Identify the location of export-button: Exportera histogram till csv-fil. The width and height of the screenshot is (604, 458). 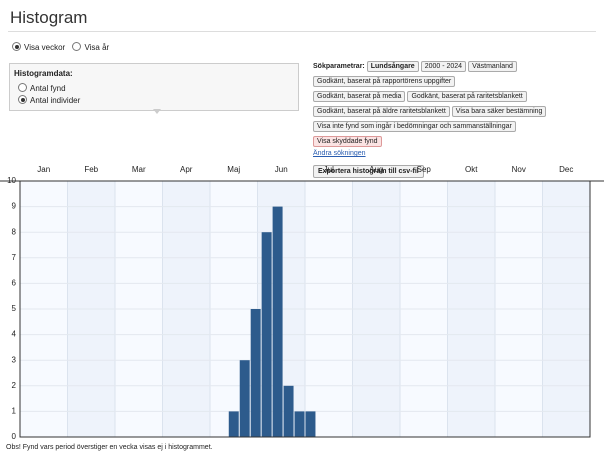
(368, 171).